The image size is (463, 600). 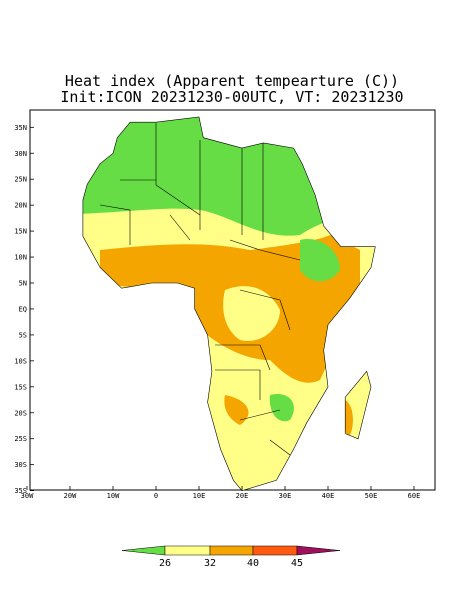 What do you see at coordinates (242, 496) in the screenshot?
I see `lon-label: 20E` at bounding box center [242, 496].